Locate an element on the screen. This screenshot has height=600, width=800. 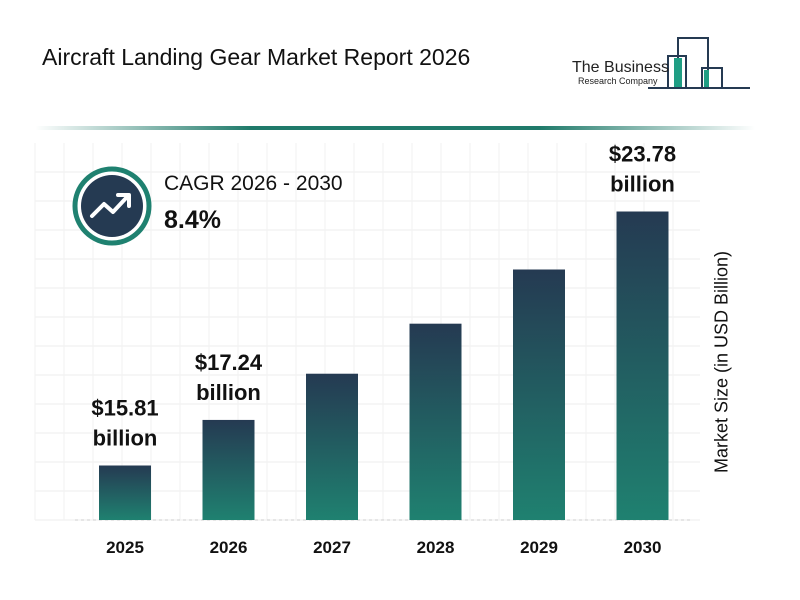
logo-line2: Research Company is located at coordinates (618, 81).